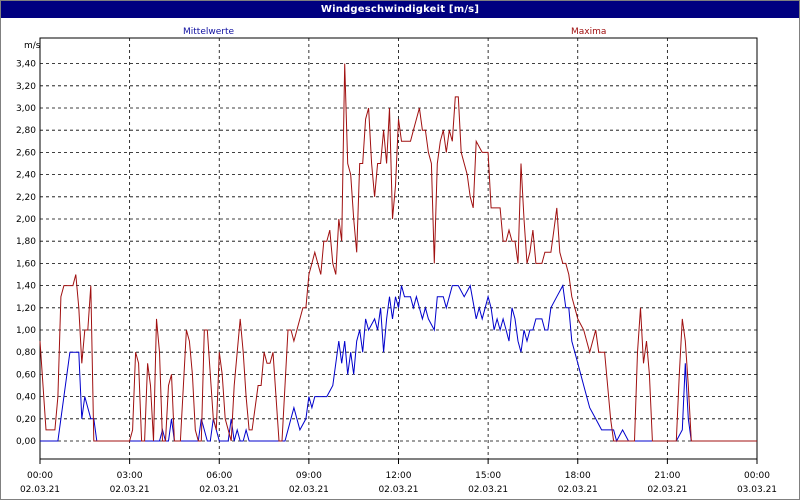 This screenshot has width=800, height=500. What do you see at coordinates (26, 375) in the screenshot?
I see `y-tick-label: 0,60` at bounding box center [26, 375].